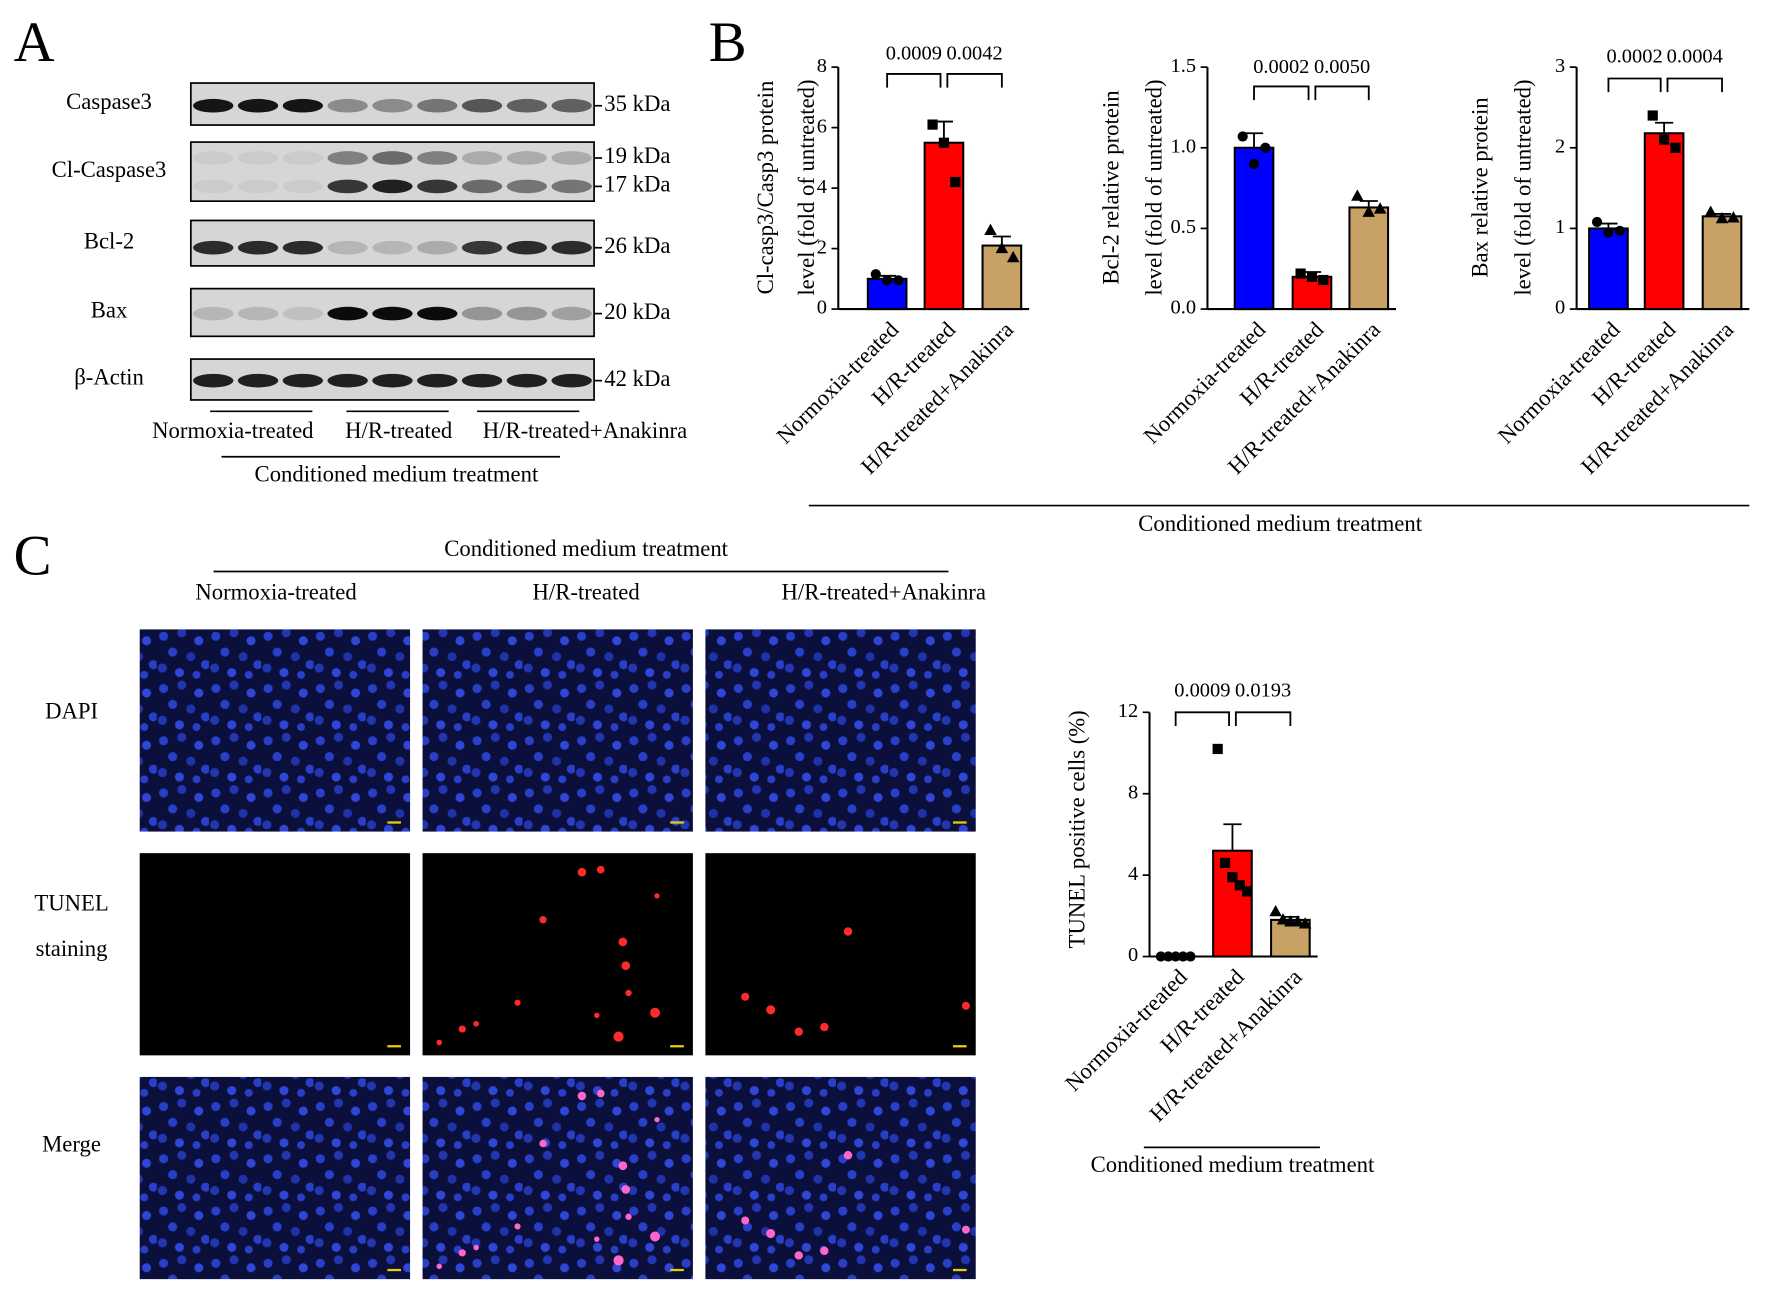 This screenshot has width=1772, height=1294. Describe the element at coordinates (1233, 1164) in the screenshot. I see `x-axis-label: Conditioned medium treatment` at that location.